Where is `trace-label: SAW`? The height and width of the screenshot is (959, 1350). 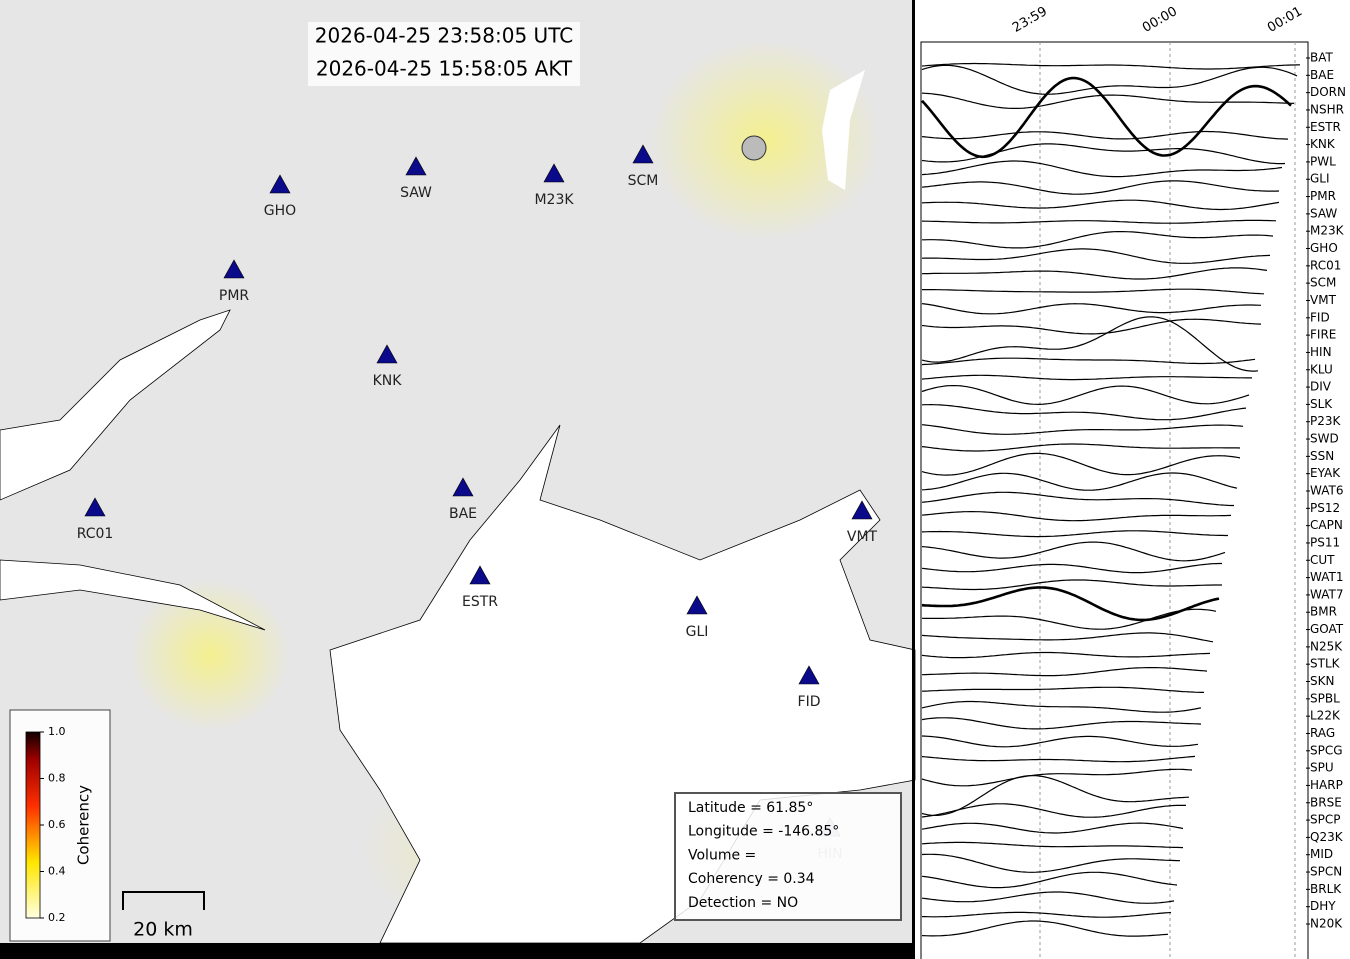
trace-label: SAW is located at coordinates (1323, 213).